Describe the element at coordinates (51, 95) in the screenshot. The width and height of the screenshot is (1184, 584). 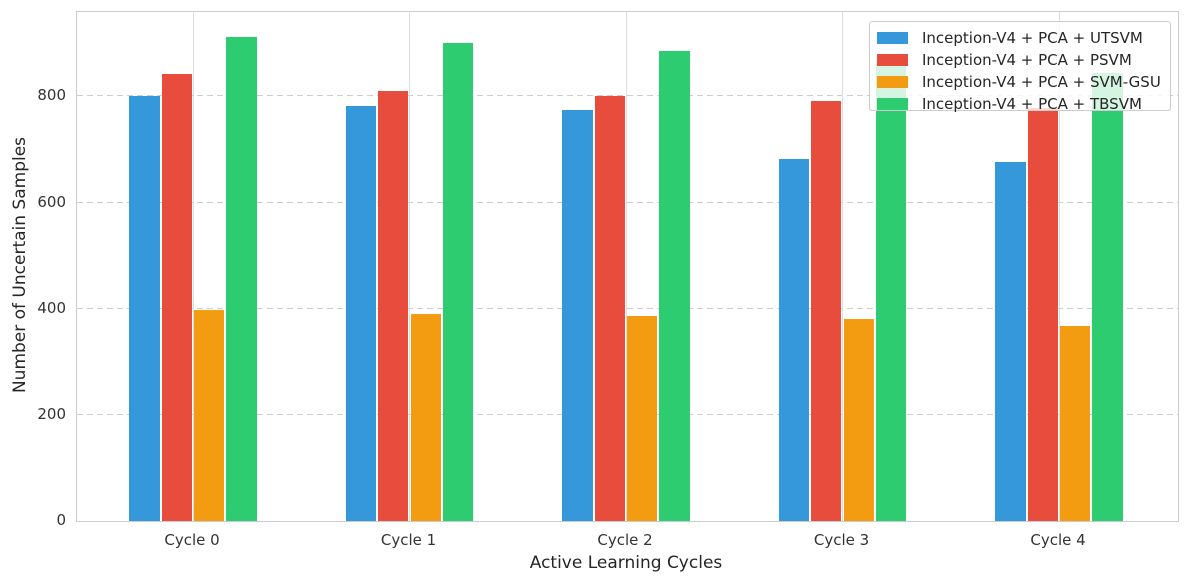
I see `y-tick-label-800: 800` at that location.